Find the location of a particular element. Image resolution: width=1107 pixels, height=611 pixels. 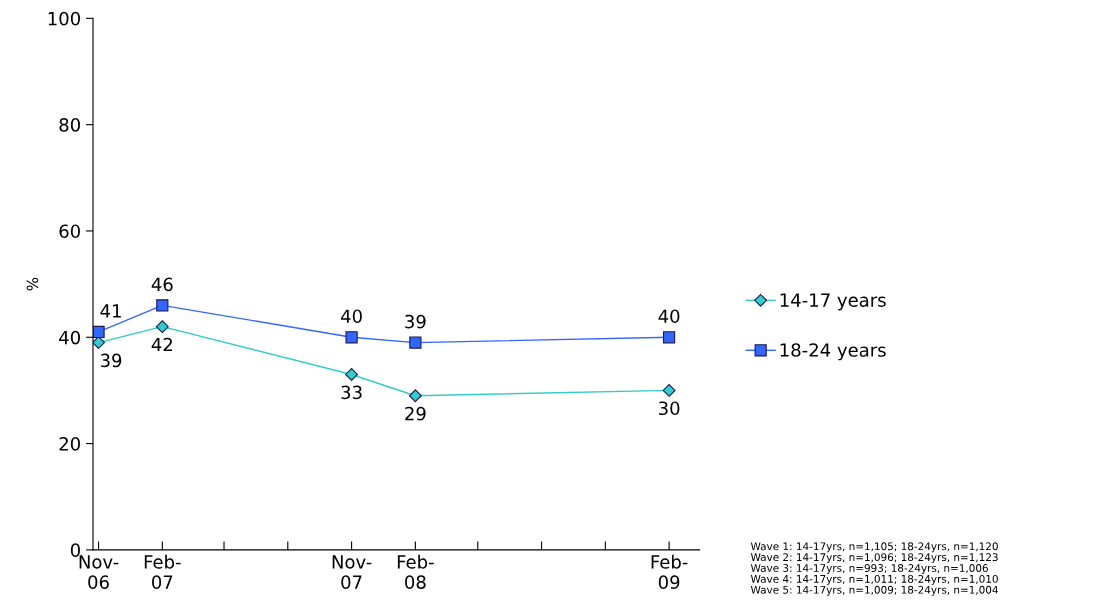

y-tick-label: 80 is located at coordinates (69, 125).